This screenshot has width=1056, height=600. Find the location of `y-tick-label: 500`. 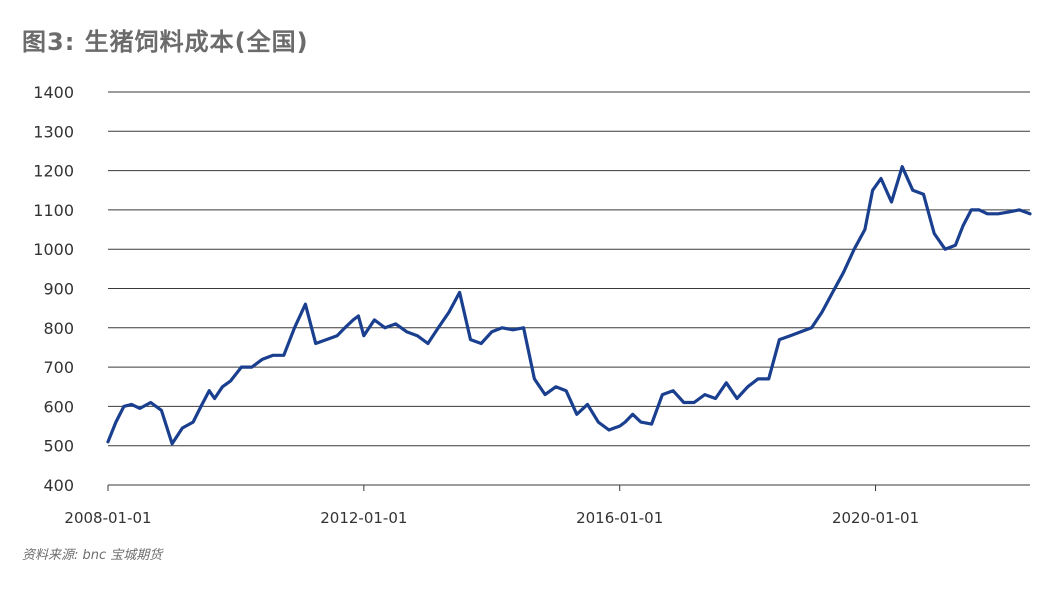

y-tick-label: 500 is located at coordinates (58, 446).